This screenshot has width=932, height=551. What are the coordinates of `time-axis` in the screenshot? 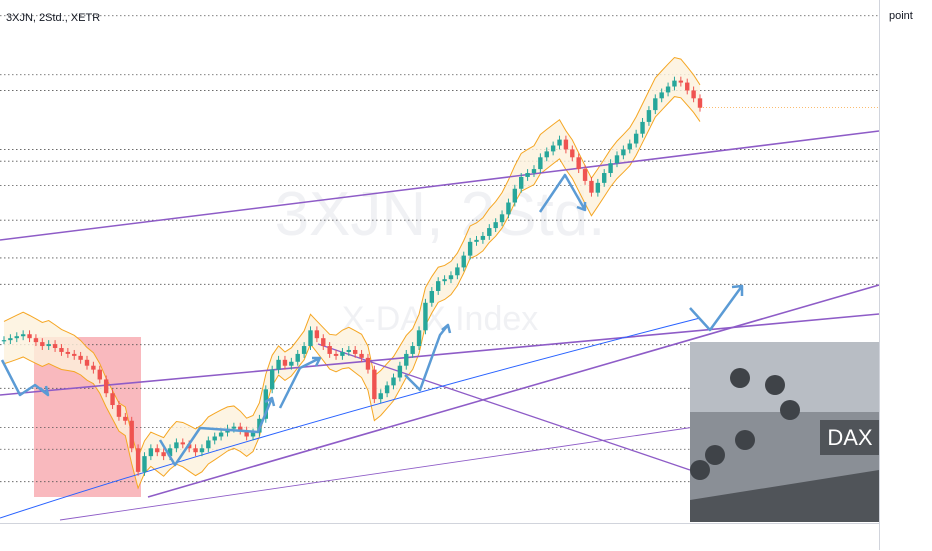 It's located at (439, 537).